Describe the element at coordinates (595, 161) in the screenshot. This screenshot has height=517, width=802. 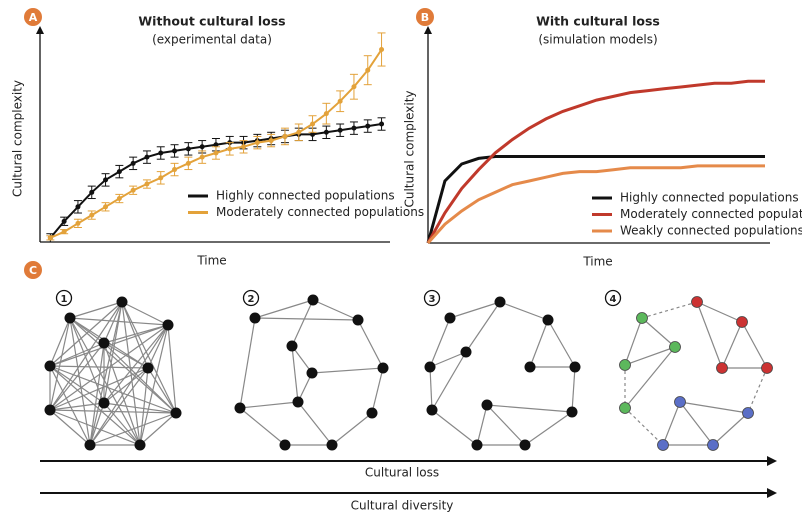
I see `series-line` at that location.